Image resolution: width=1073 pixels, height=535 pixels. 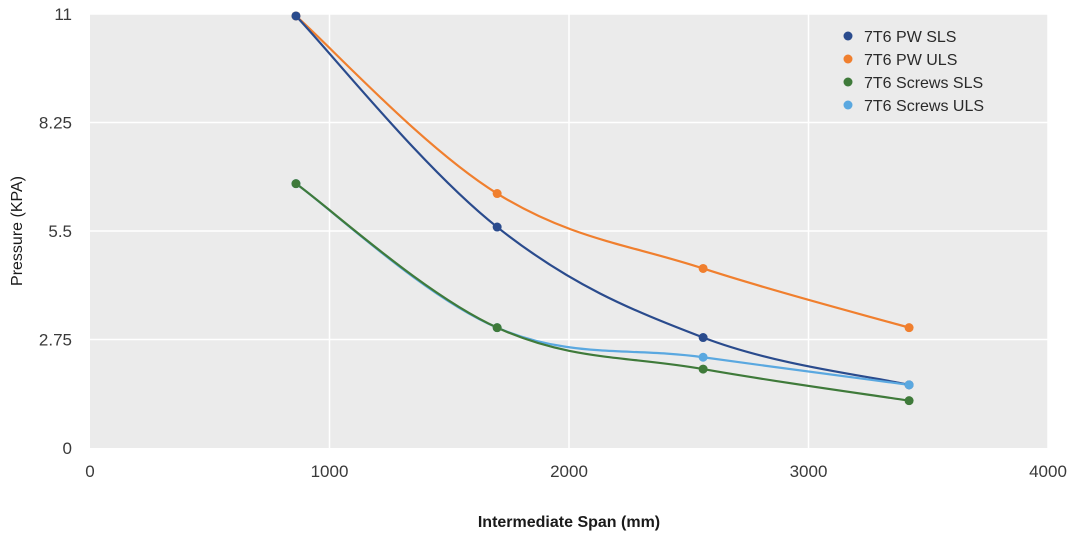 I want to click on x-tick-label: 4000, so click(x=1048, y=471).